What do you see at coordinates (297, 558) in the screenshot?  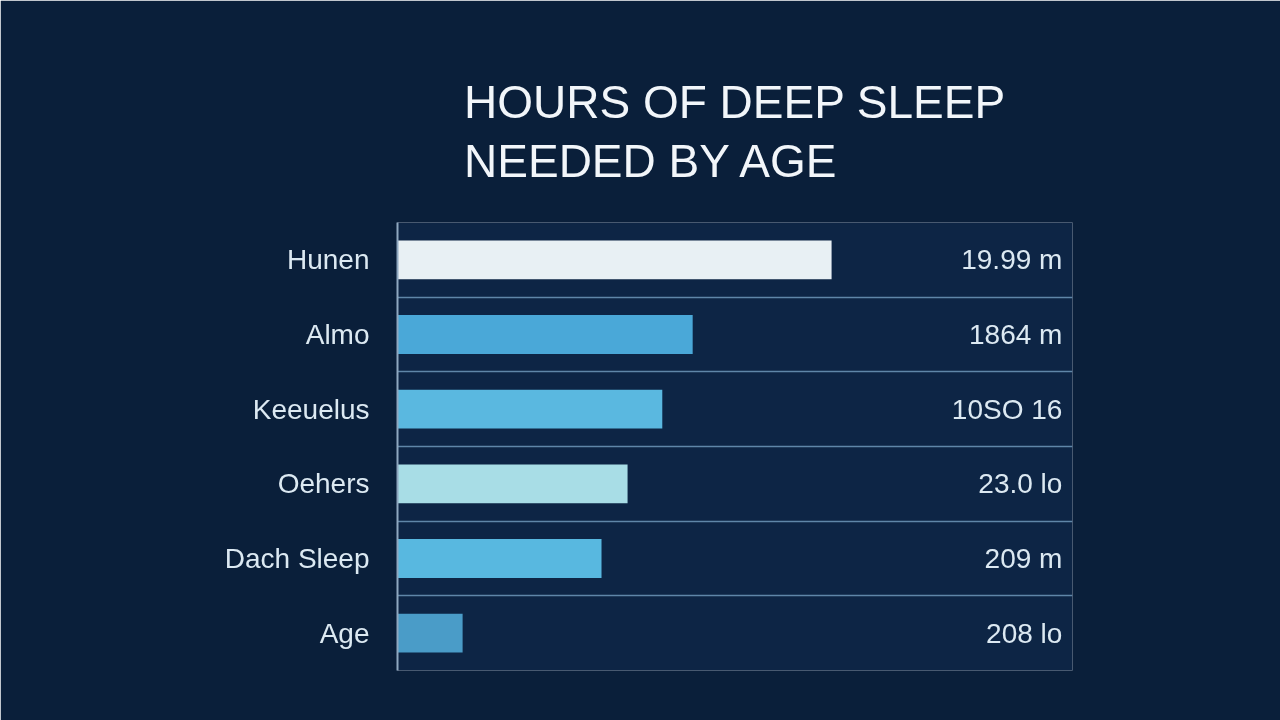 I see `y-tick-label: Dach Sleep` at bounding box center [297, 558].